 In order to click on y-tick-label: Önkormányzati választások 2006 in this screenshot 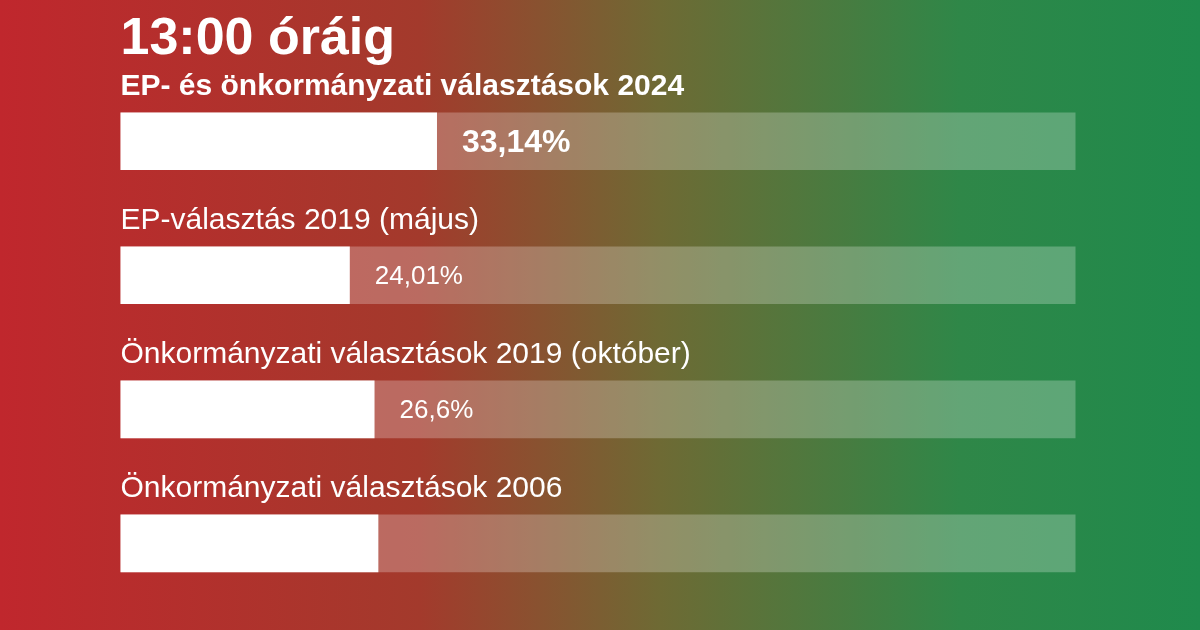, I will do `click(341, 487)`.